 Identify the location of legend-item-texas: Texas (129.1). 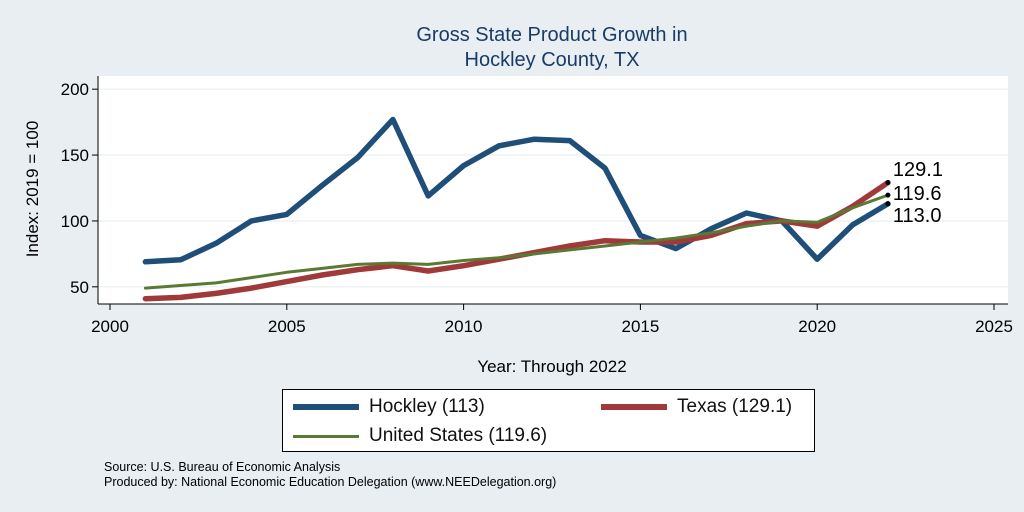
(696, 407).